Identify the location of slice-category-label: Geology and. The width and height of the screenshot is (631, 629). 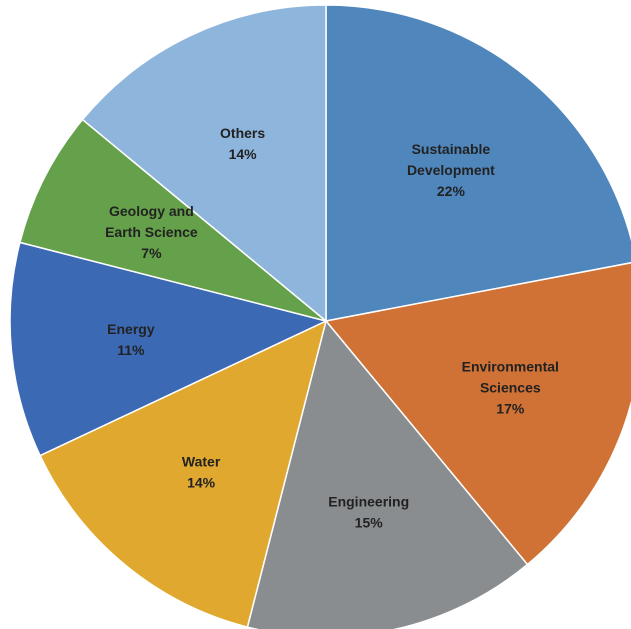
(151, 211).